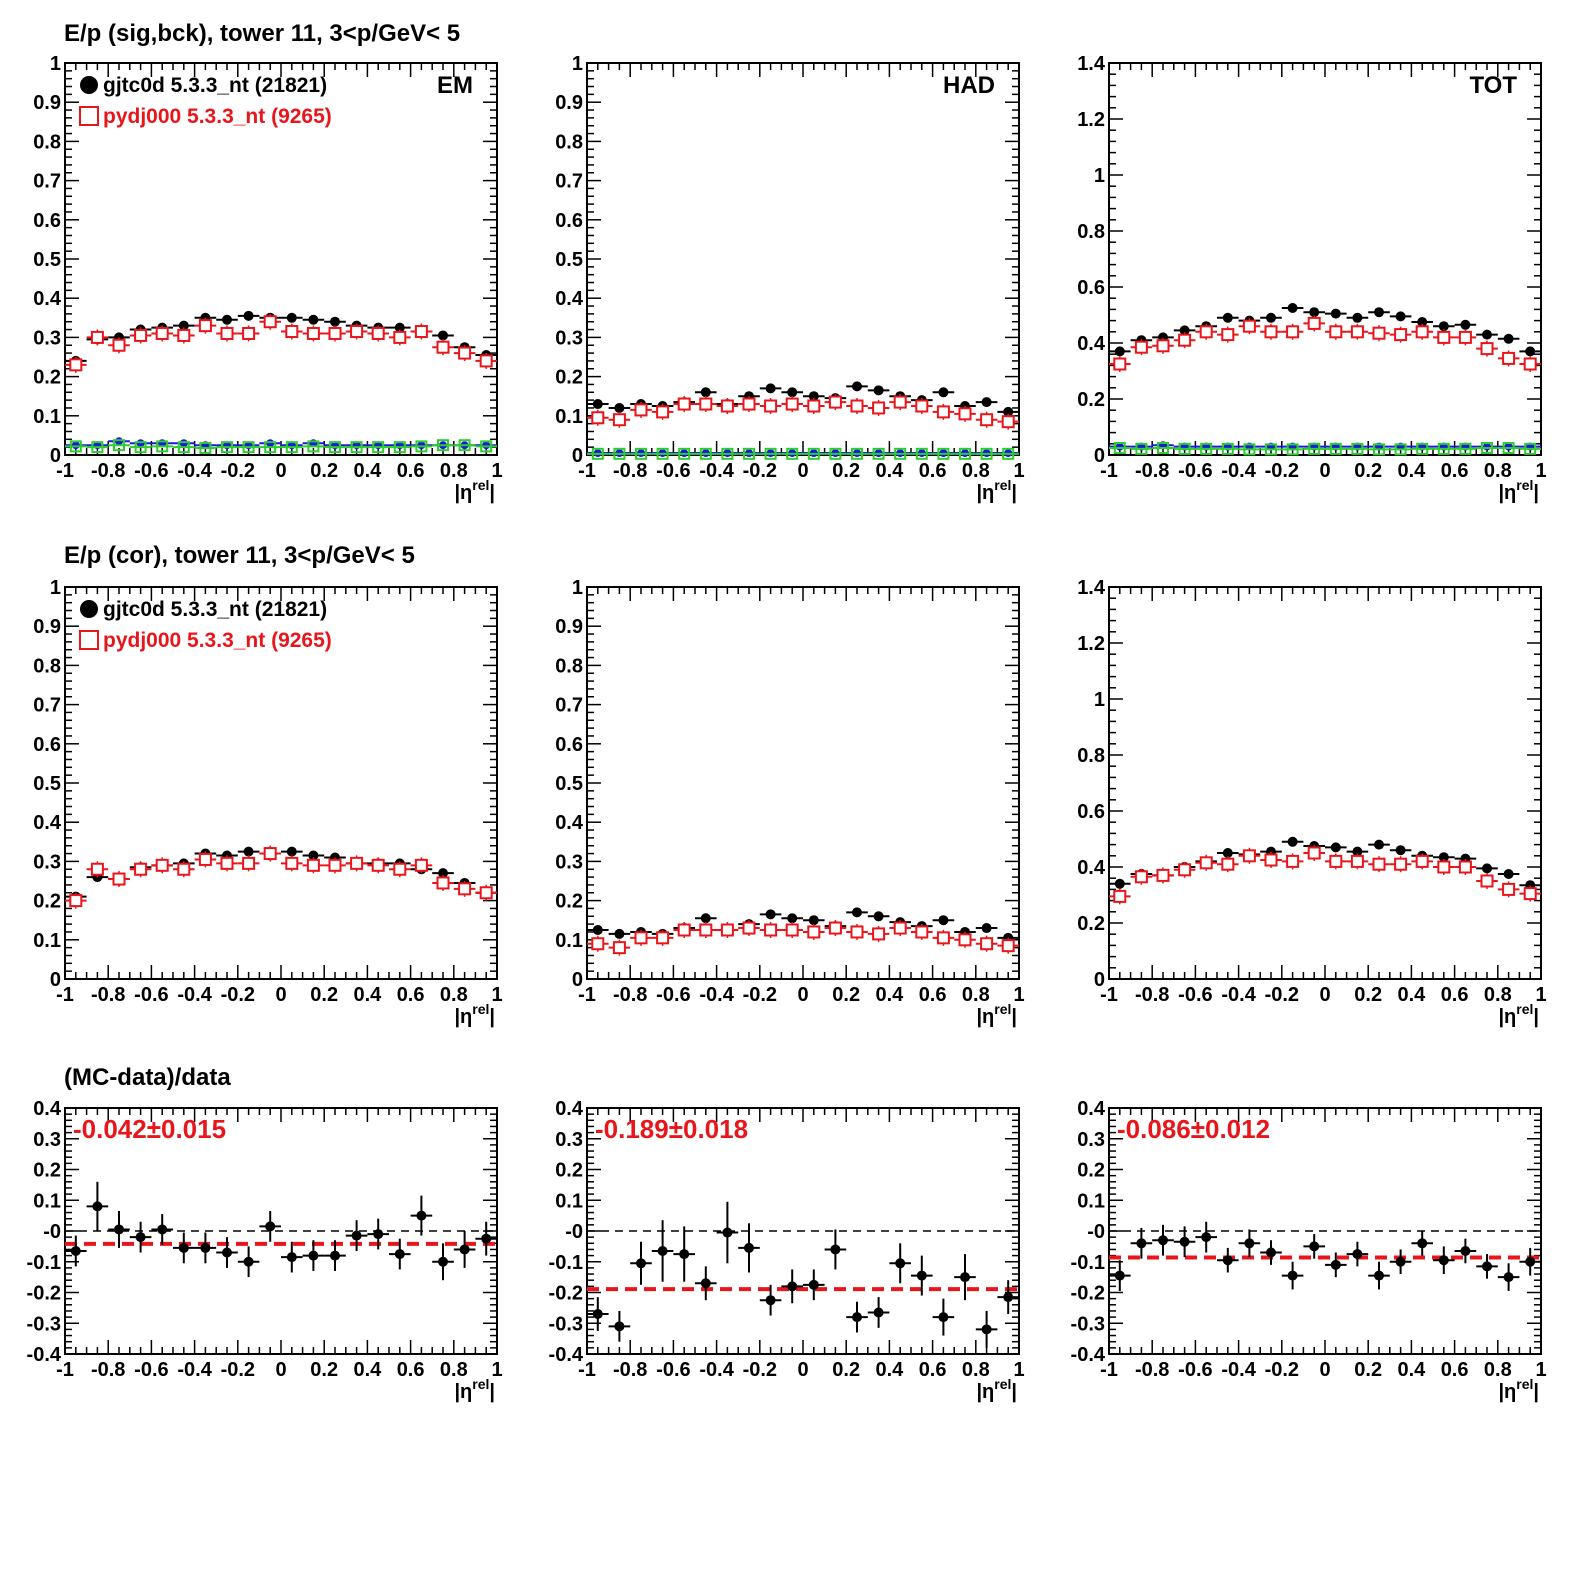  I want to click on y-tick-label: 0.6, so click(1091, 288).